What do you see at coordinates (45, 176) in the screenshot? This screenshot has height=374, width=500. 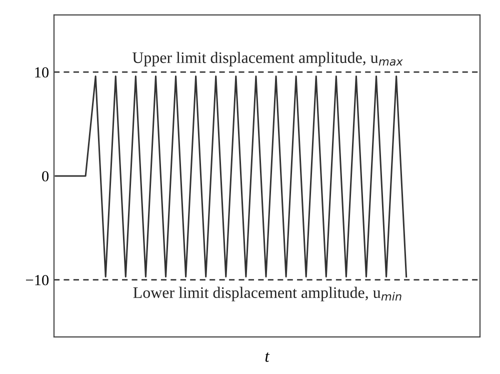 I see `y-tick-label: 0` at bounding box center [45, 176].